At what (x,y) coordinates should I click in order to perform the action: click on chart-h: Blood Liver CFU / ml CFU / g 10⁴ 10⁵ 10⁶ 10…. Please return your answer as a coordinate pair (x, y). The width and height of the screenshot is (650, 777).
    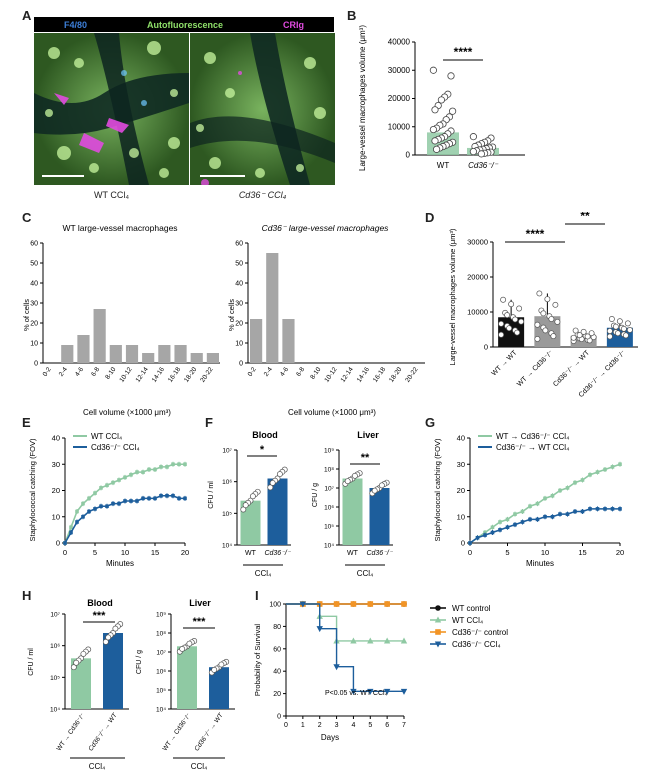
    Looking at the image, I should click on (131, 684).